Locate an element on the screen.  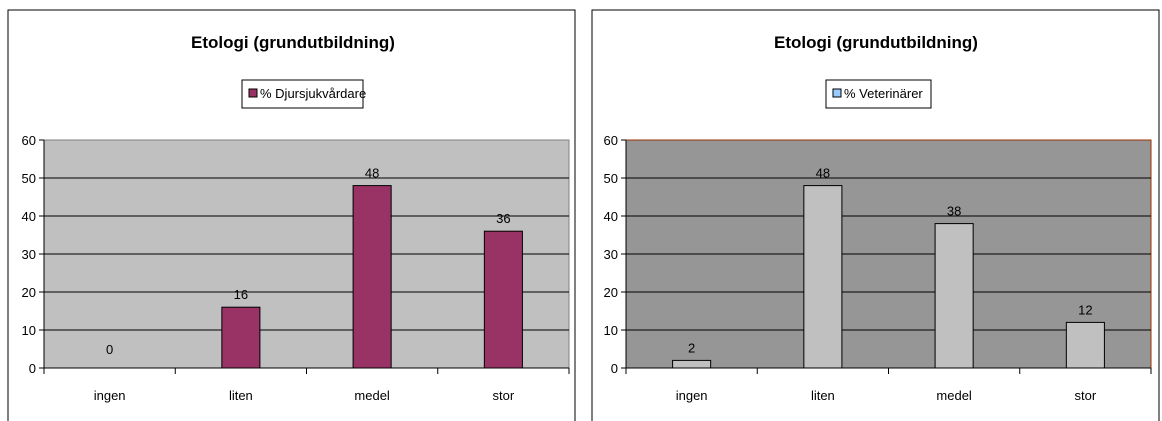
data-label: 16 is located at coordinates (241, 294).